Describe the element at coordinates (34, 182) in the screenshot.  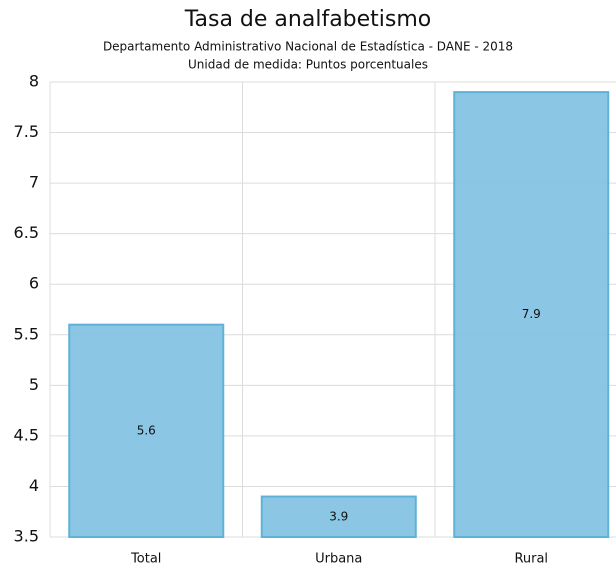
I see `y-tick-label: 7` at that location.